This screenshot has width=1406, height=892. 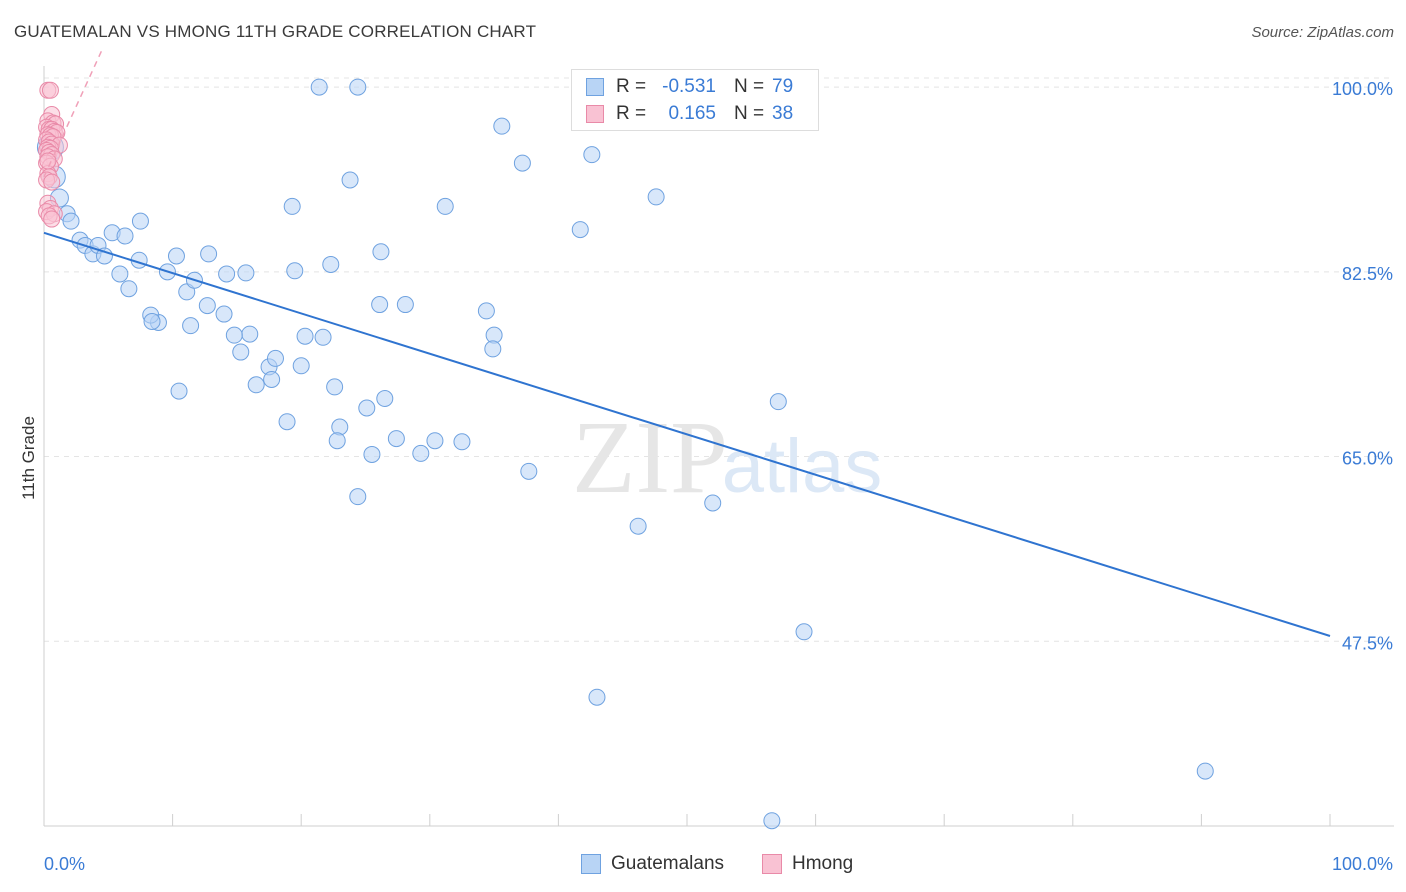 What do you see at coordinates (1367, 274) in the screenshot?
I see `y-tick-label: 82.5%` at bounding box center [1367, 274].